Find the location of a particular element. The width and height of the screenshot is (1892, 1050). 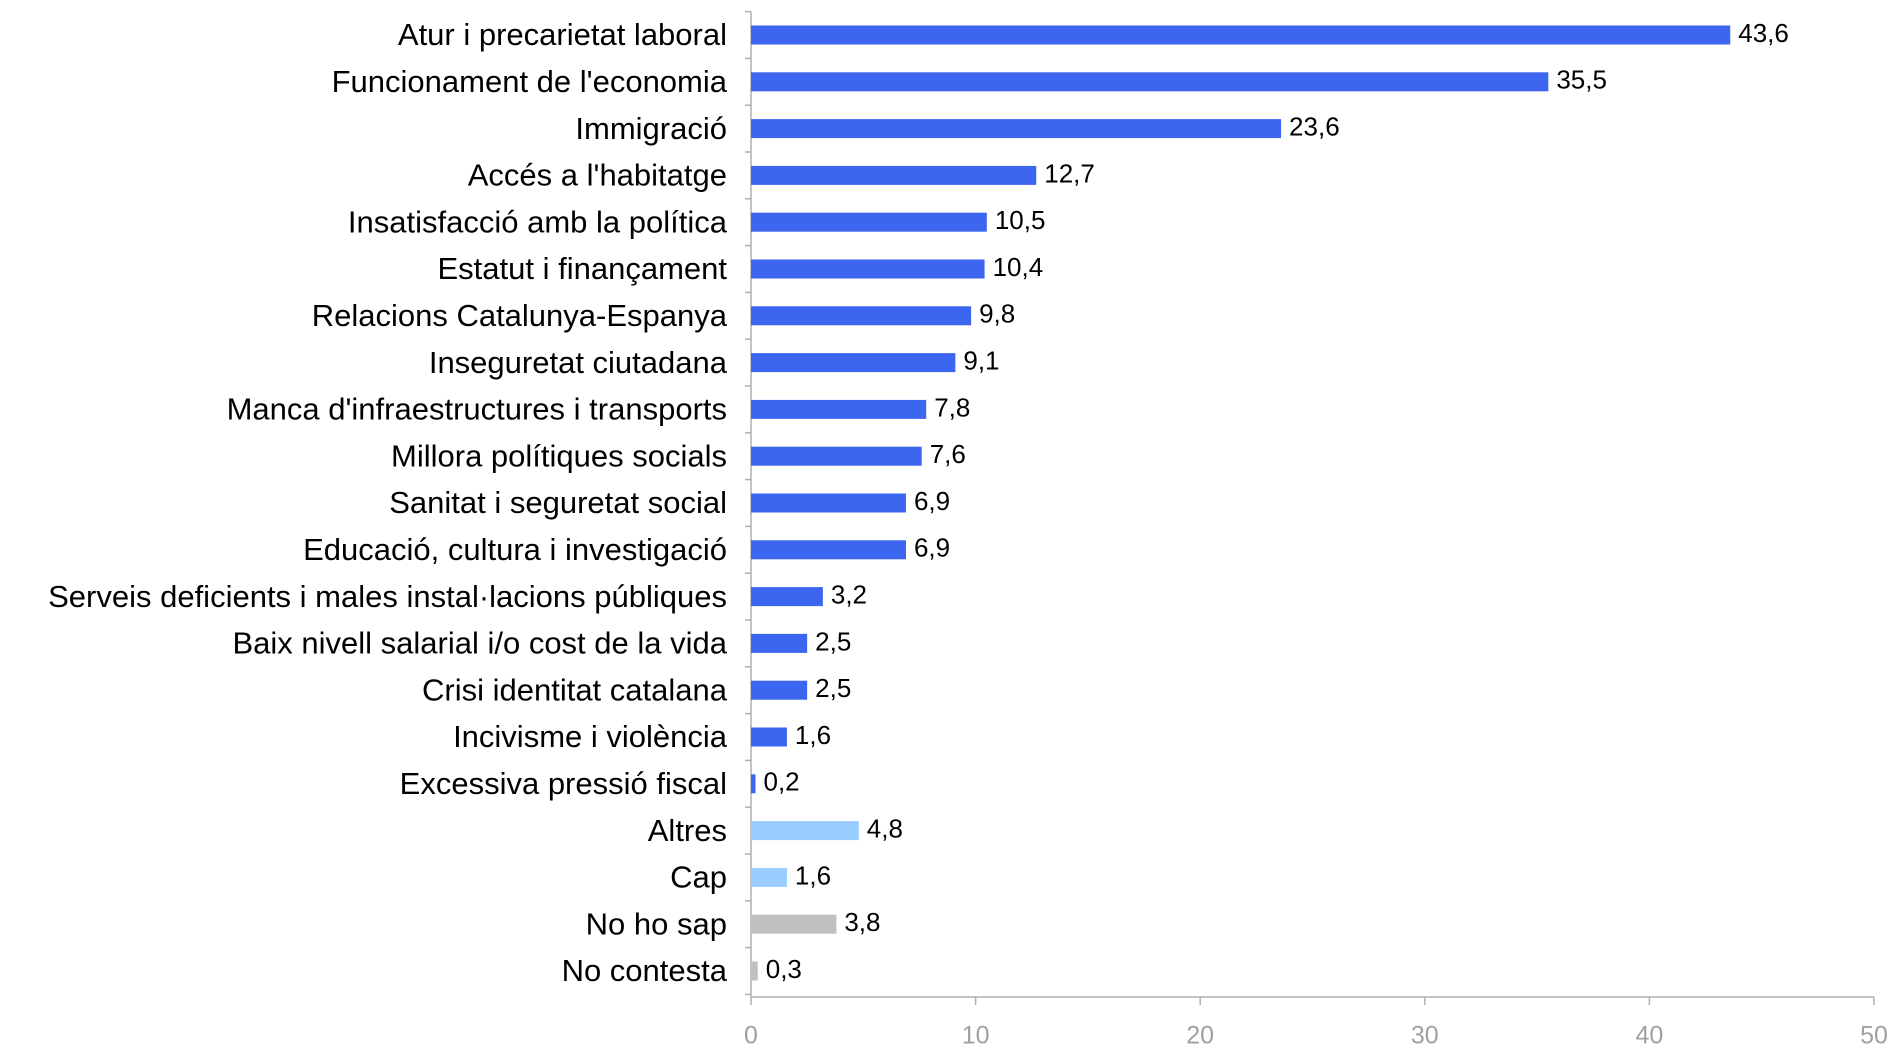

category-label: Incivisme i violència is located at coordinates (590, 736).